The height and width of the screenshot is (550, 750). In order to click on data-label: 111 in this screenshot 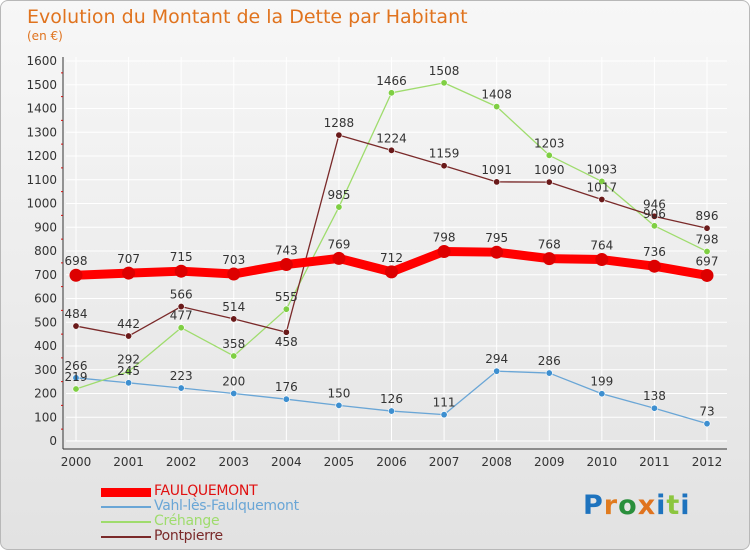, I will do `click(444, 403)`.